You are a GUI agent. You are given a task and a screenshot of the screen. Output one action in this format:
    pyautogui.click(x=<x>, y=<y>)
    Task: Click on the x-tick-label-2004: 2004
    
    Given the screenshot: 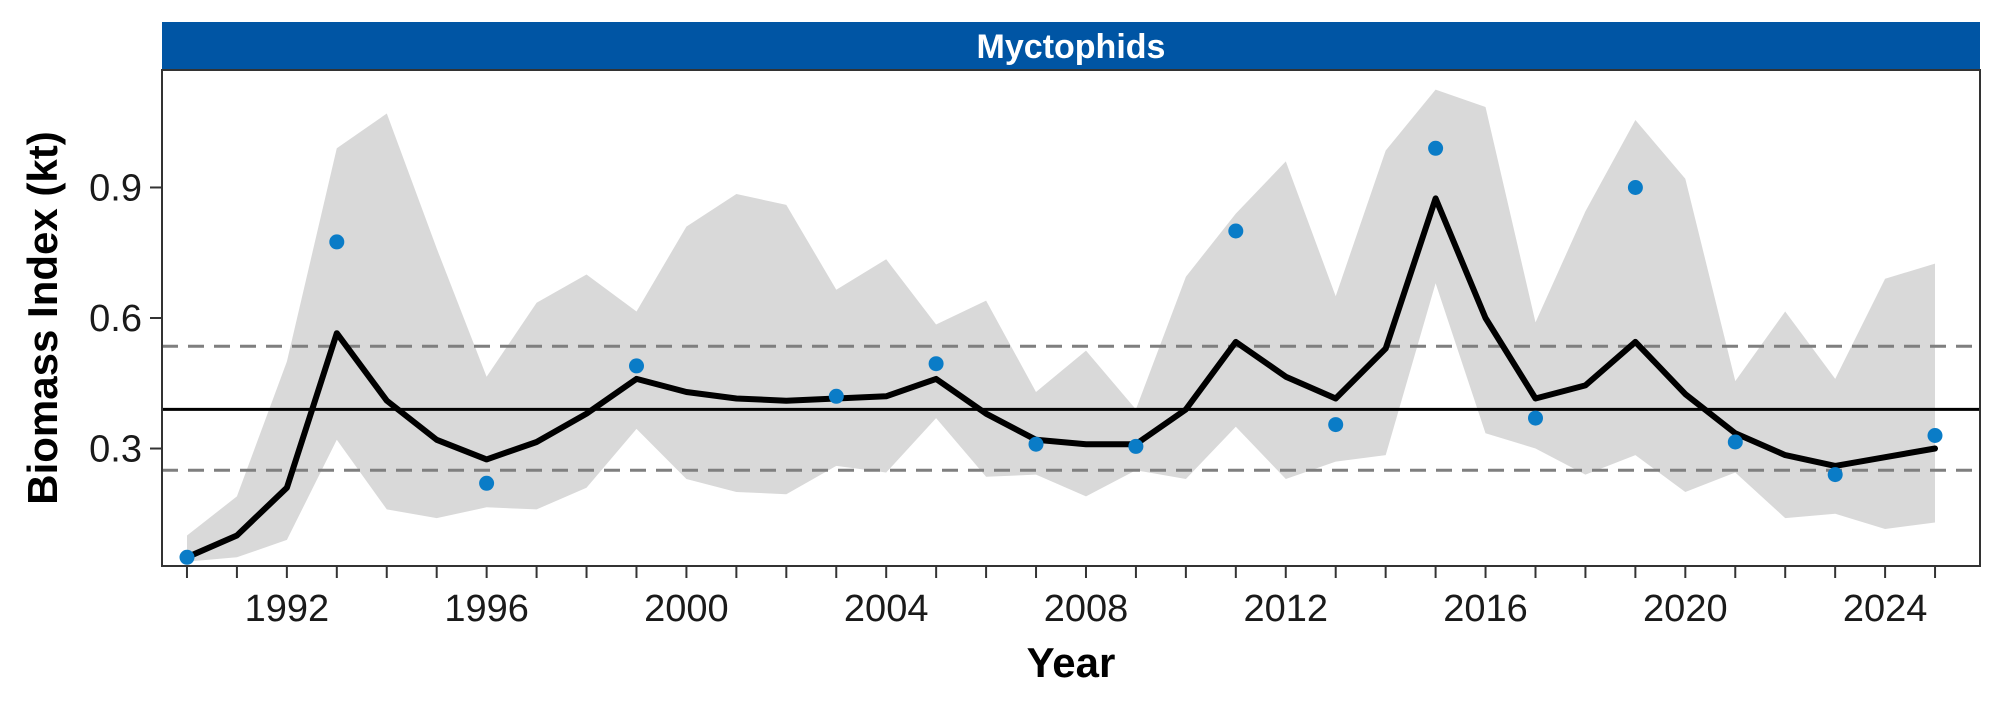 What is the action you would take?
    pyautogui.click(x=886, y=609)
    